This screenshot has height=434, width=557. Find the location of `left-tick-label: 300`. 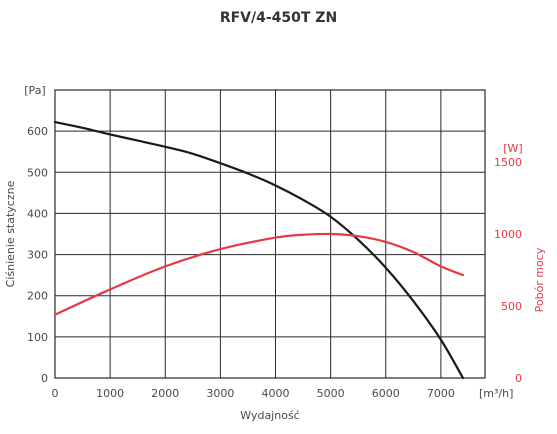

left-tick-label: 300 is located at coordinates (37, 255).